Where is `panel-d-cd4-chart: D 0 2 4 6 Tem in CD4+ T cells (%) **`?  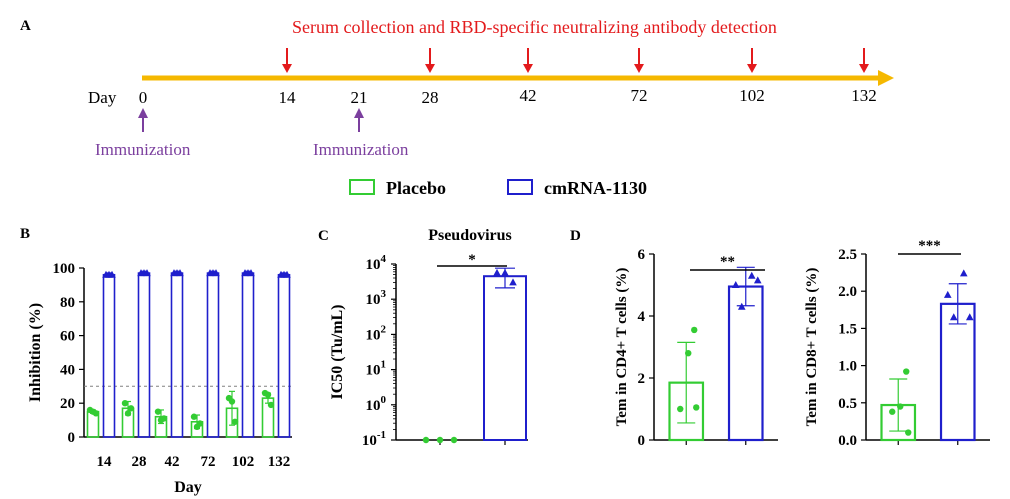 panel-d-cd4-chart: D 0 2 4 6 Tem in CD4+ T cells (%) ** is located at coordinates (674, 338).